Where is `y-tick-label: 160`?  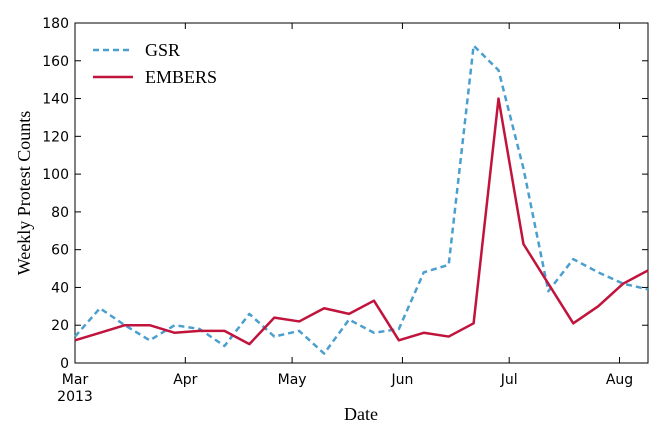
y-tick-label: 160 is located at coordinates (55, 62).